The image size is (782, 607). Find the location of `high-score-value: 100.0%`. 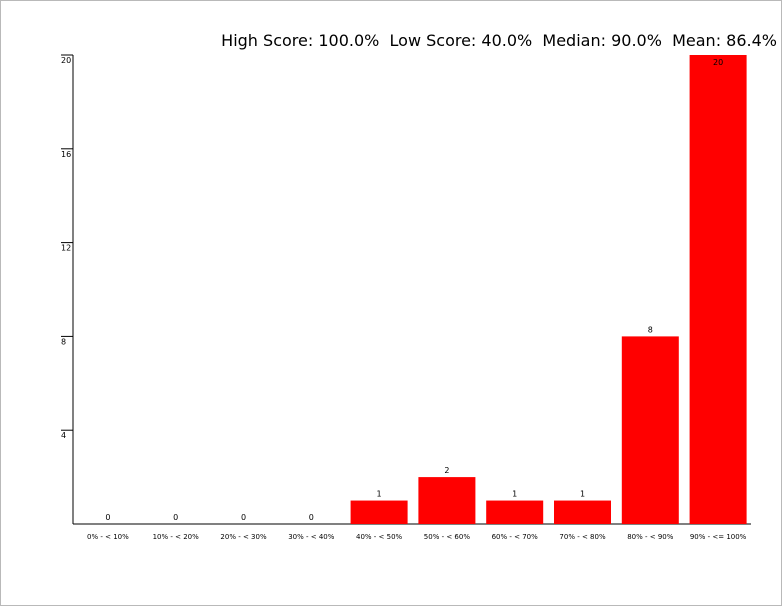

high-score-value: 100.0% is located at coordinates (349, 40).